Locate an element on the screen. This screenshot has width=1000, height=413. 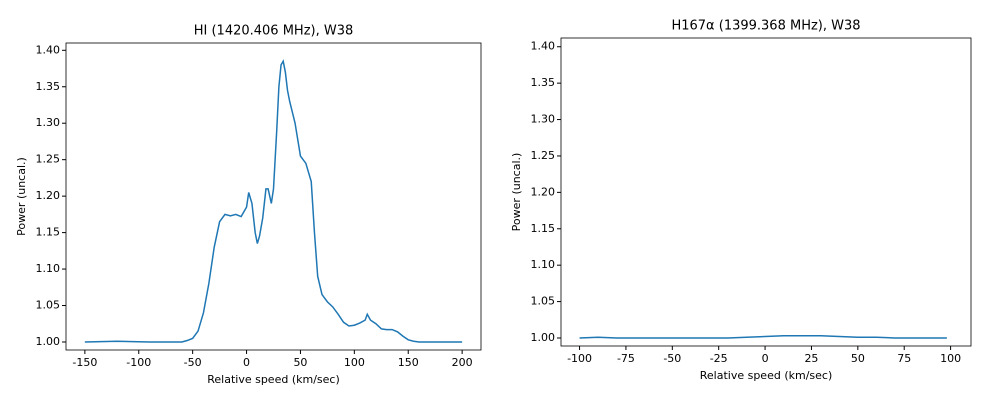
x-tick-label: -150 is located at coordinates (84, 362).